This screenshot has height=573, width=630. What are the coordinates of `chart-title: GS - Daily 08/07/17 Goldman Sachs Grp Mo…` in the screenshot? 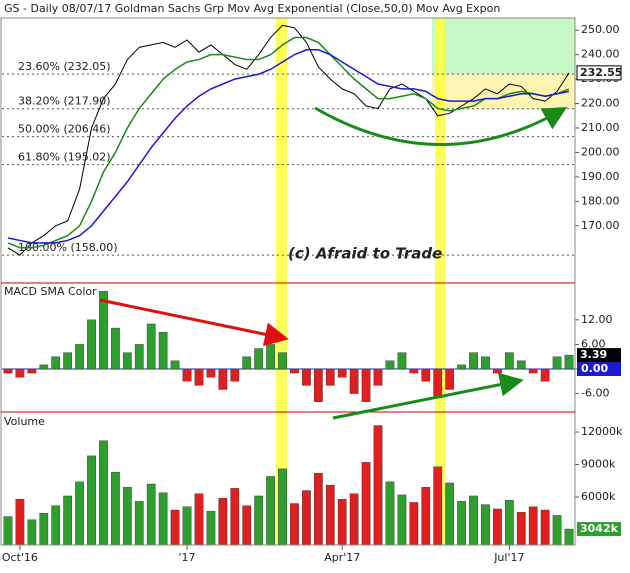 It's located at (252, 8).